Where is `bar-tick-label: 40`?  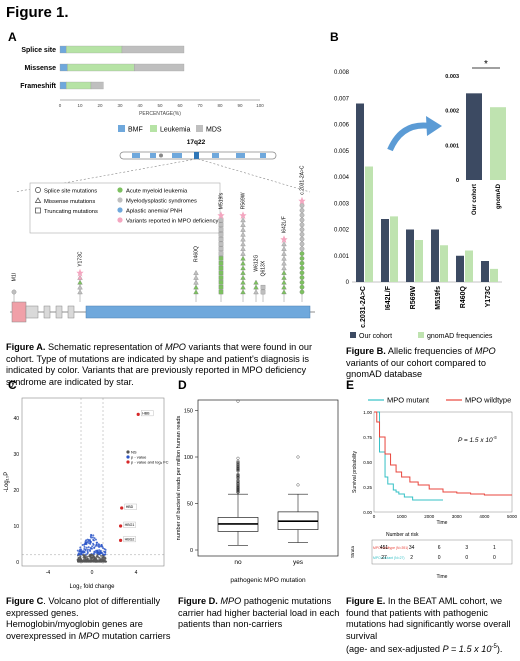 bar-tick-label: 40 is located at coordinates (140, 105).